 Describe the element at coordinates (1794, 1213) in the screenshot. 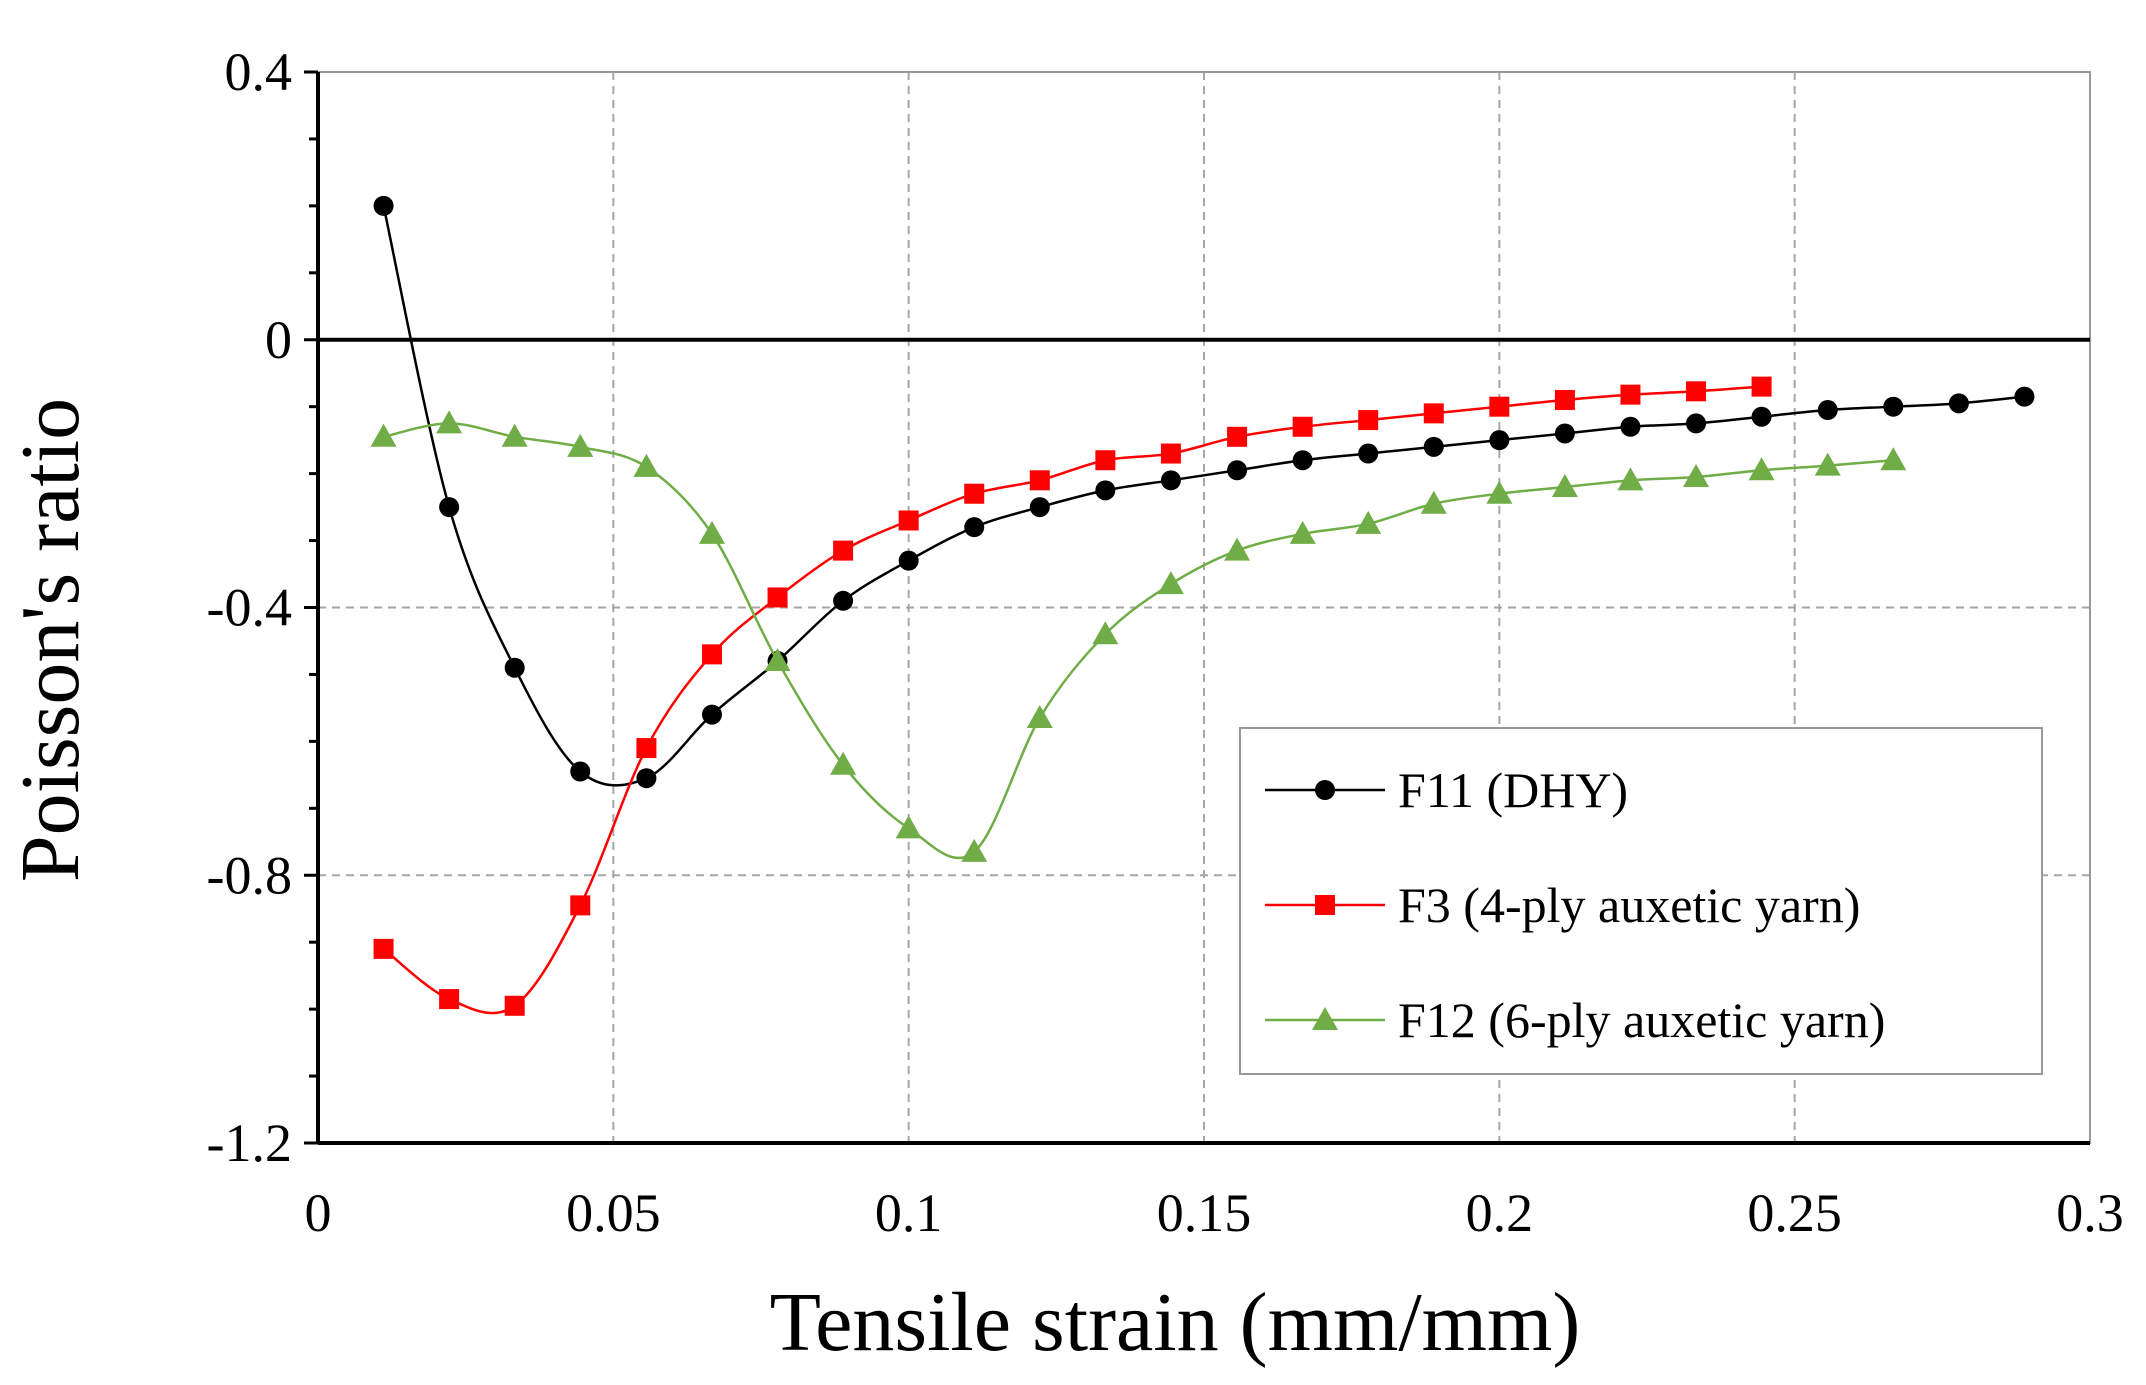

I see `x-tick-label: 0.25` at that location.